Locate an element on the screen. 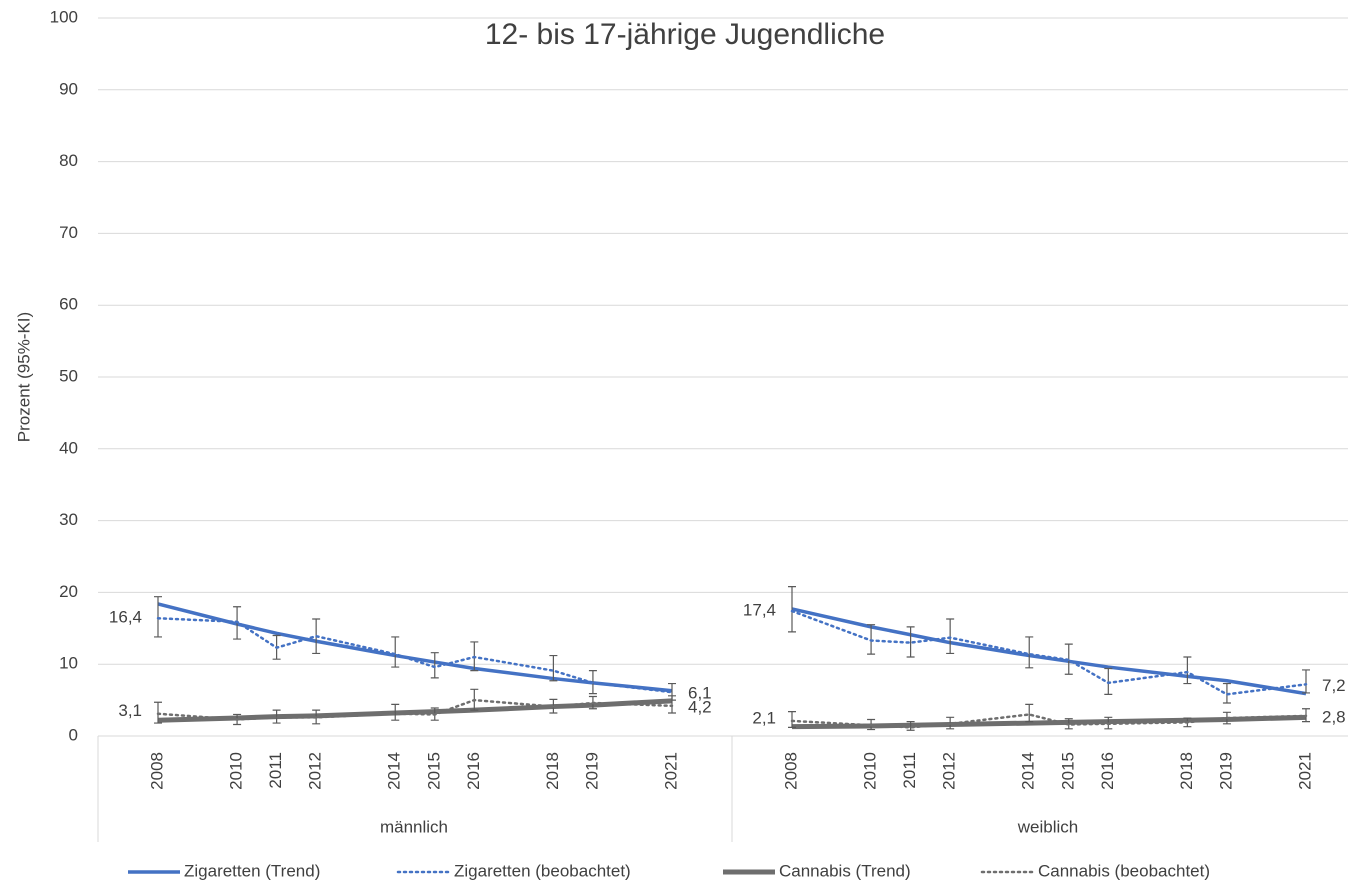 The width and height of the screenshot is (1348, 886). data-label: 2,8 is located at coordinates (1334, 716).